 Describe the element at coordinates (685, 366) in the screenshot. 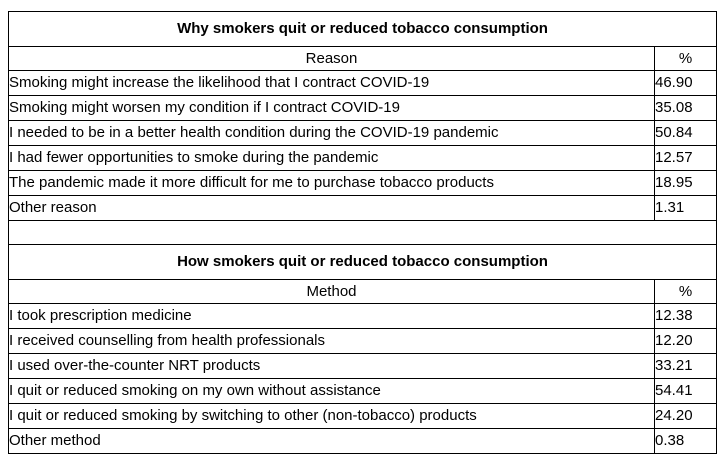

I see `row-value: 33.21` at that location.